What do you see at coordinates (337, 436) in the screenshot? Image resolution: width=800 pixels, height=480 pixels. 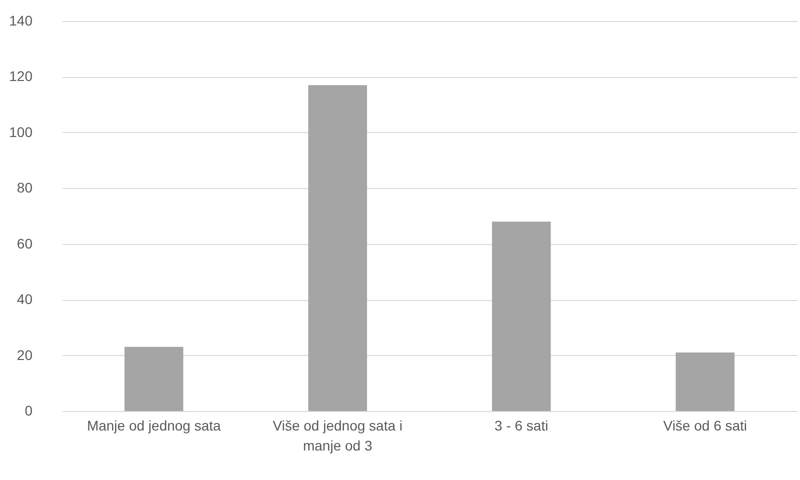 I see `x-tick-label: Više od jednog sata i manje od 3` at bounding box center [337, 436].